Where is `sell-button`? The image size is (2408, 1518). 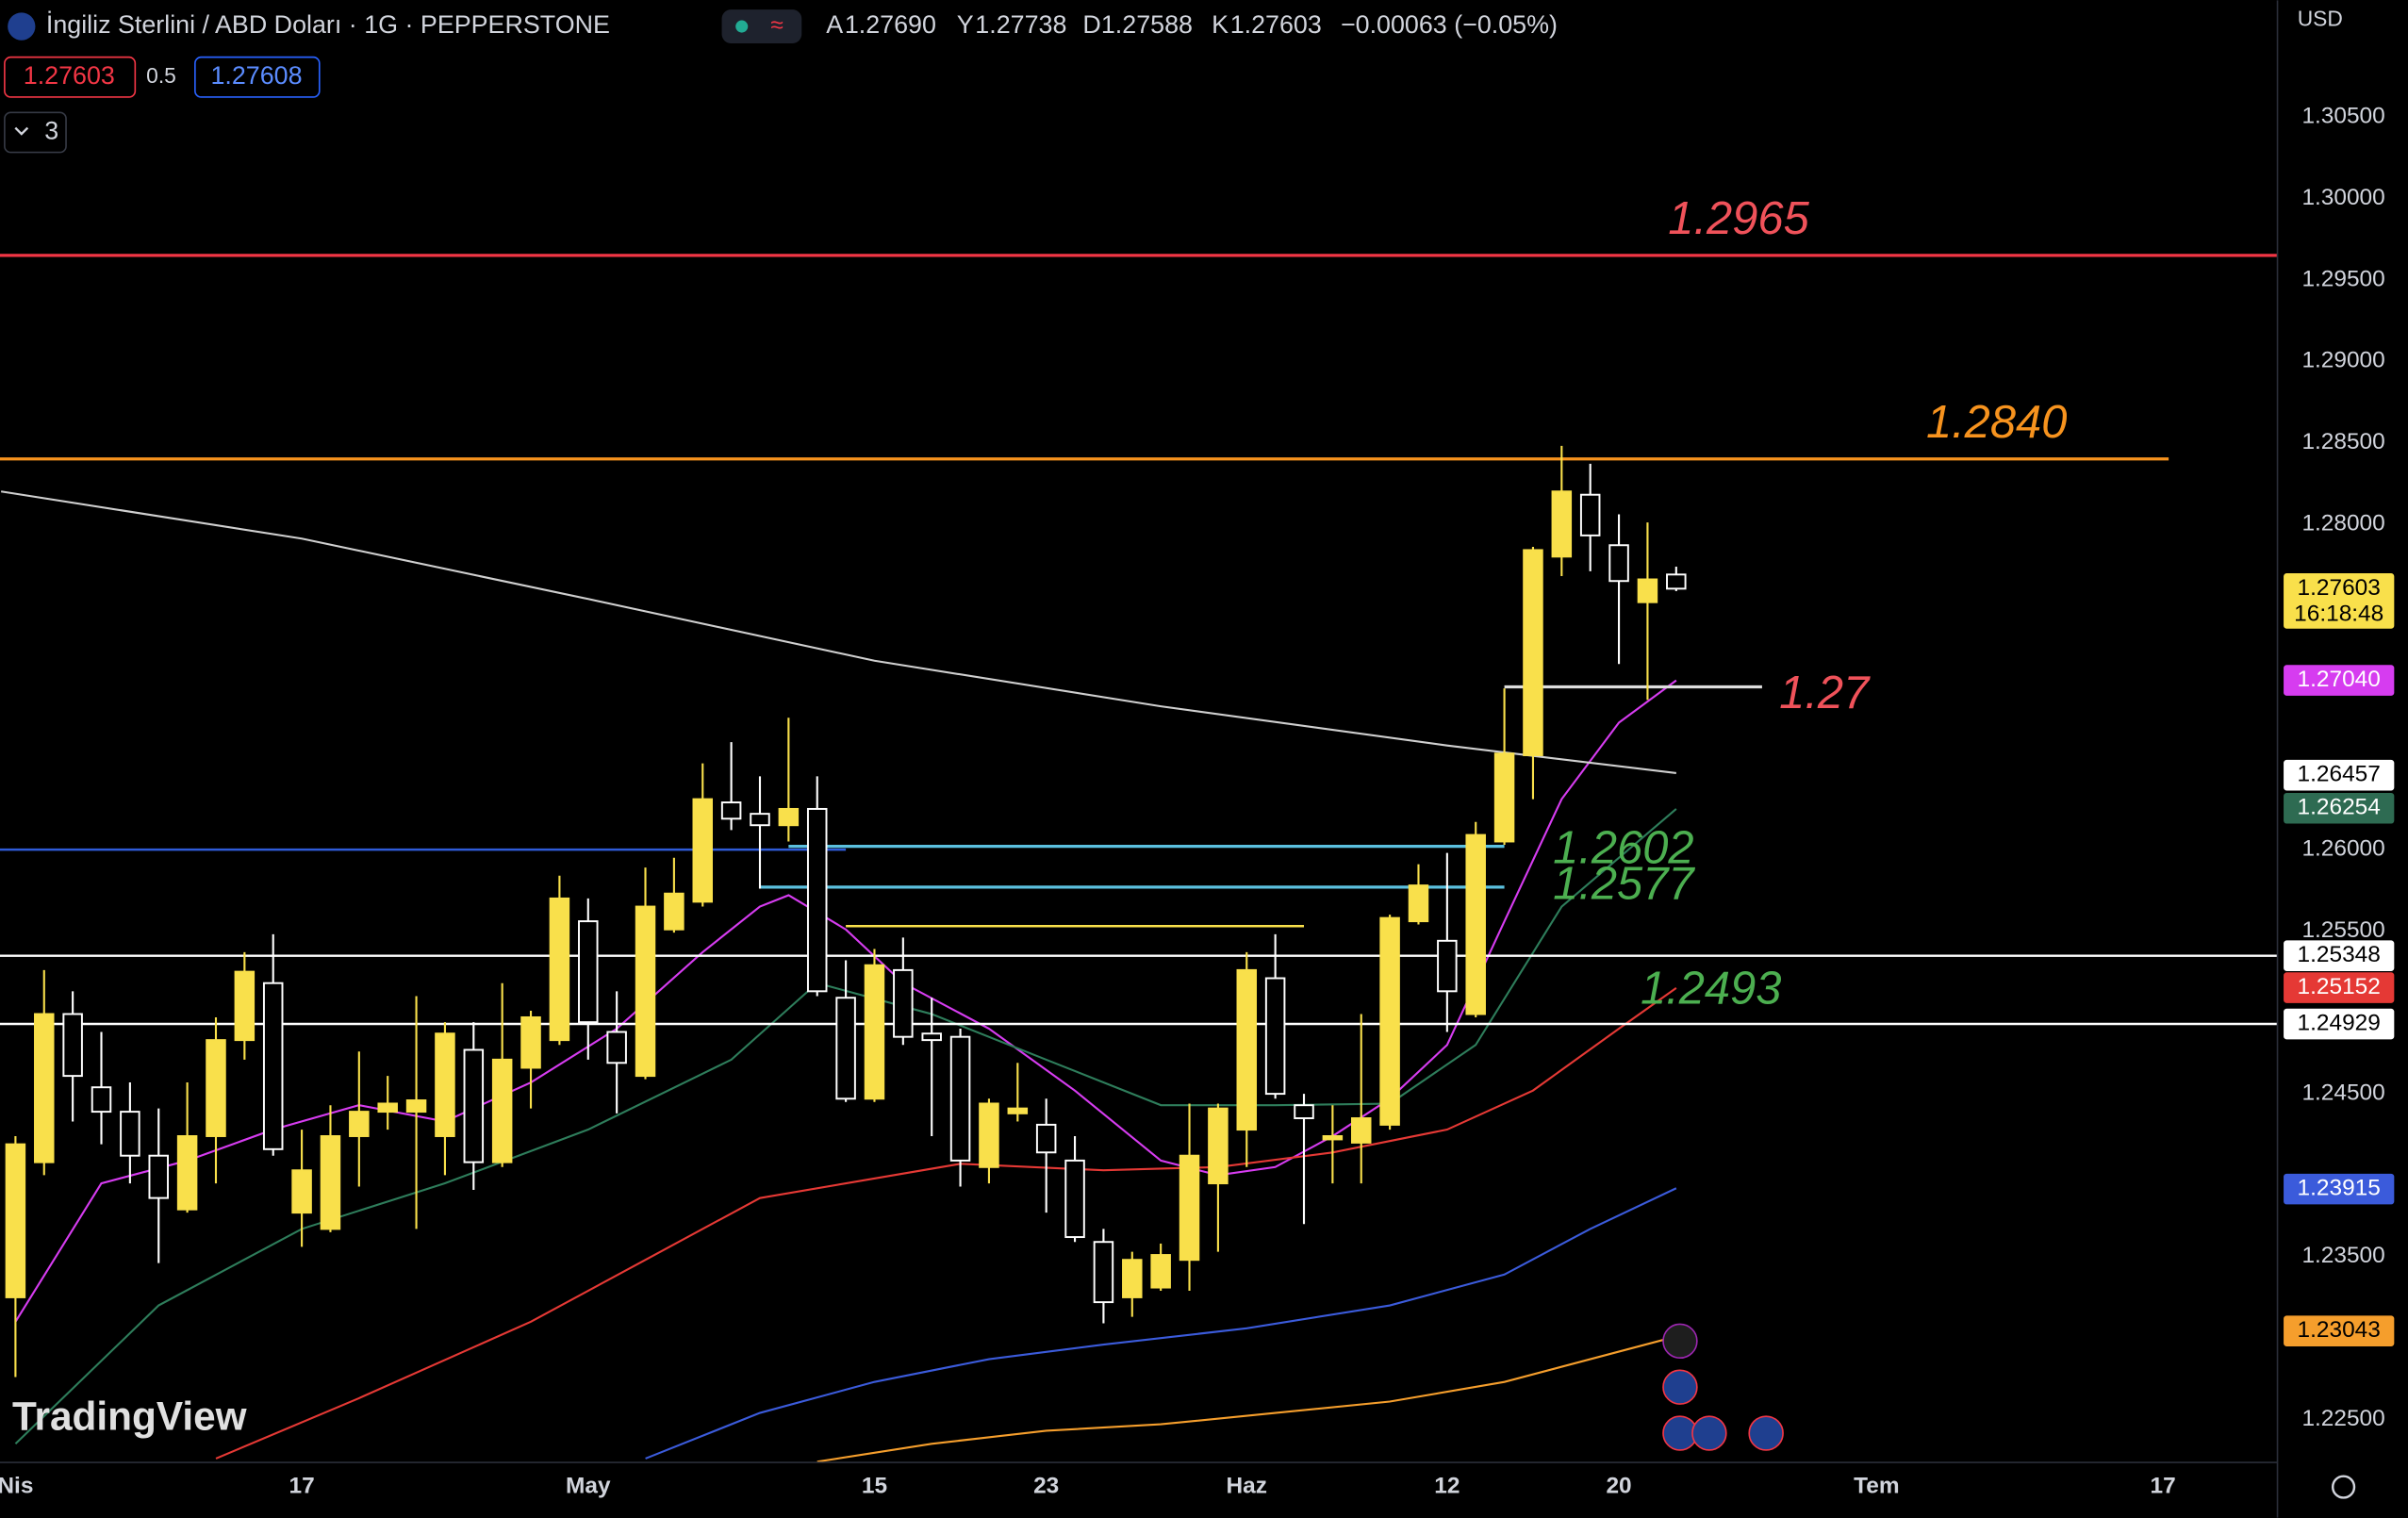 sell-button is located at coordinates (70, 77).